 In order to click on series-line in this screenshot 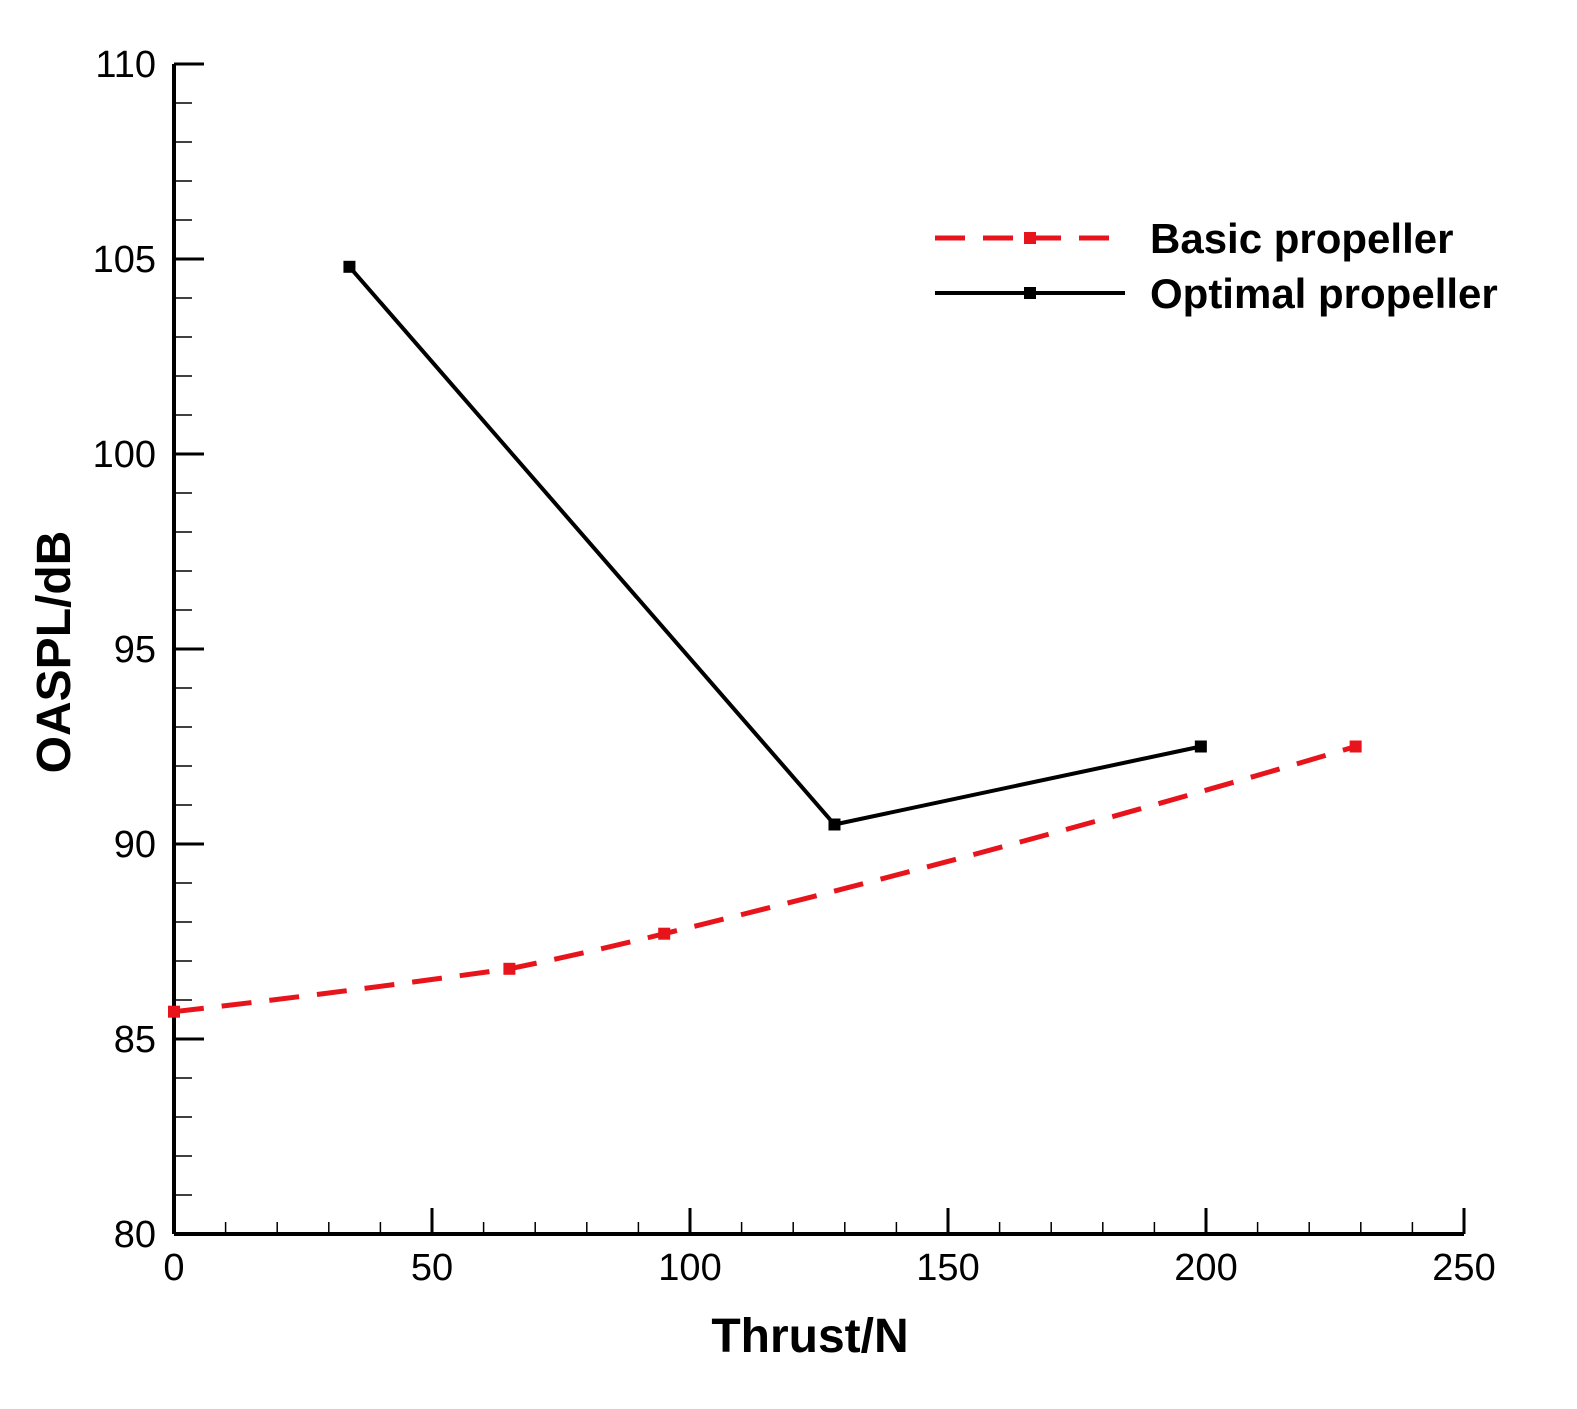, I will do `click(765, 879)`.